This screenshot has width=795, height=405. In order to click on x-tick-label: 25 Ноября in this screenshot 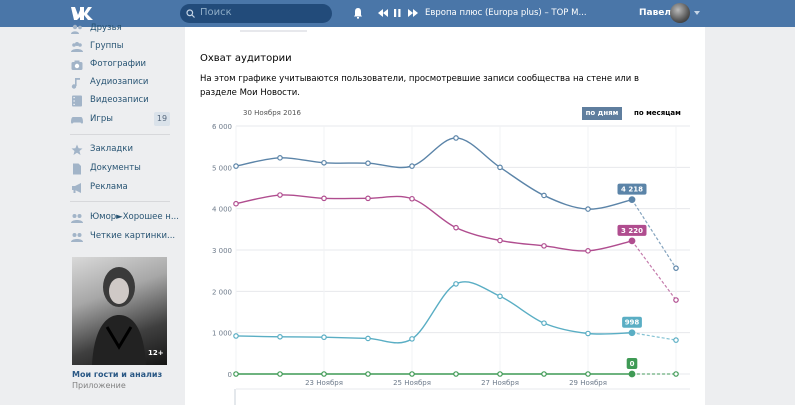, I will do `click(412, 383)`.